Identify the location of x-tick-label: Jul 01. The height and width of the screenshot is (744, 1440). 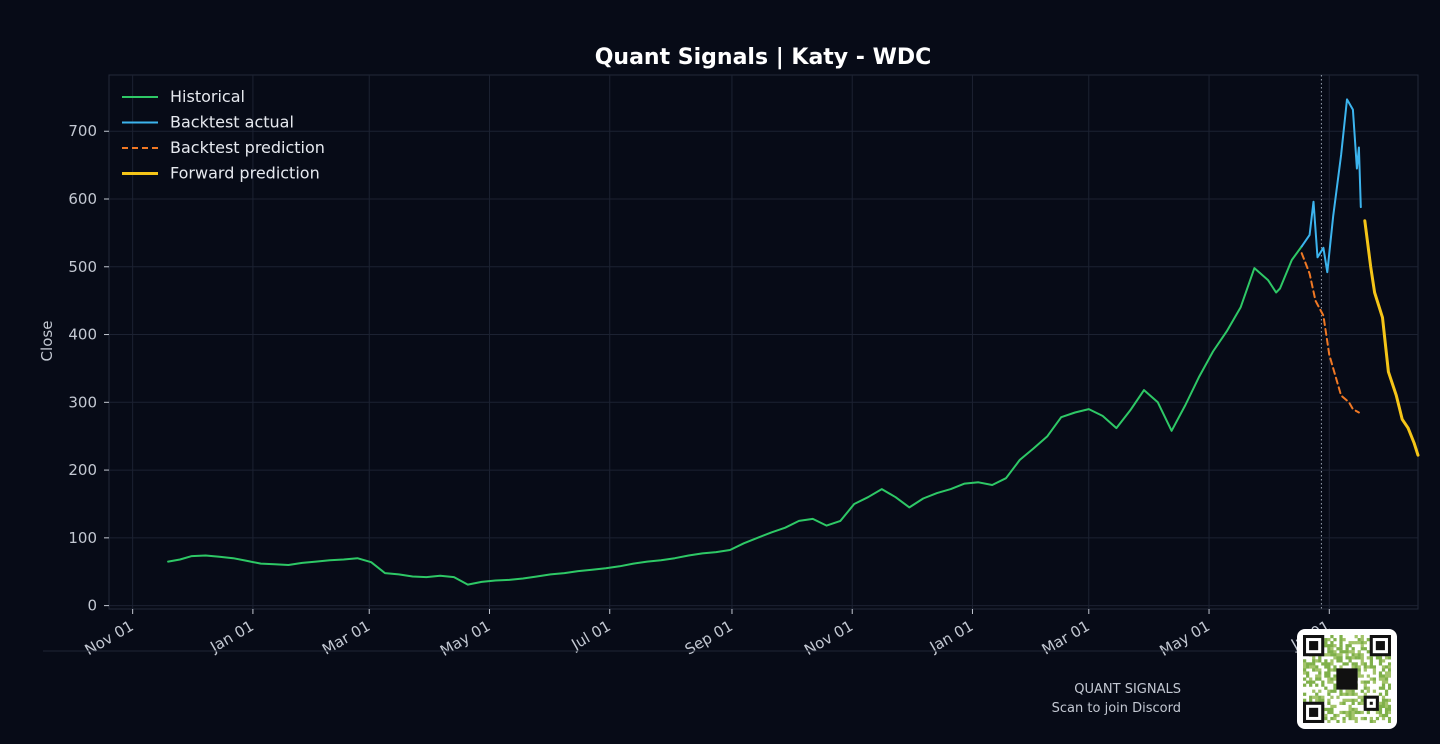
(591, 635).